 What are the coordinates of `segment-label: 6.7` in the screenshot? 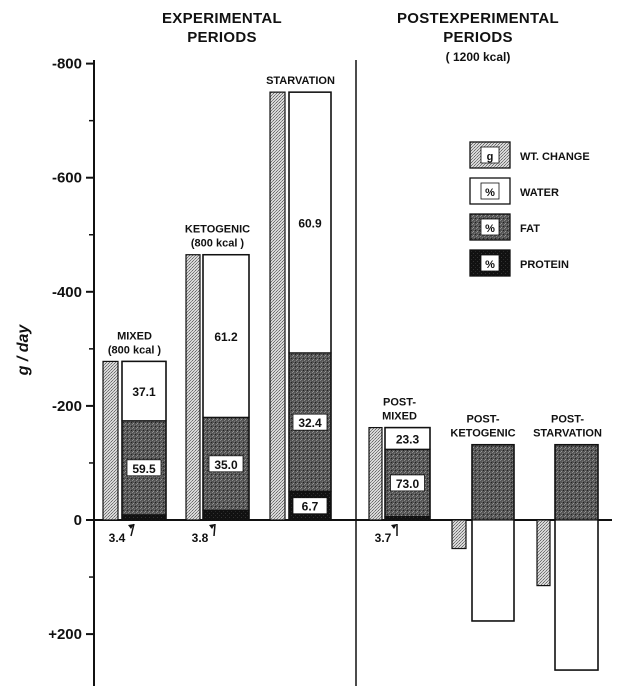 It's located at (310, 507).